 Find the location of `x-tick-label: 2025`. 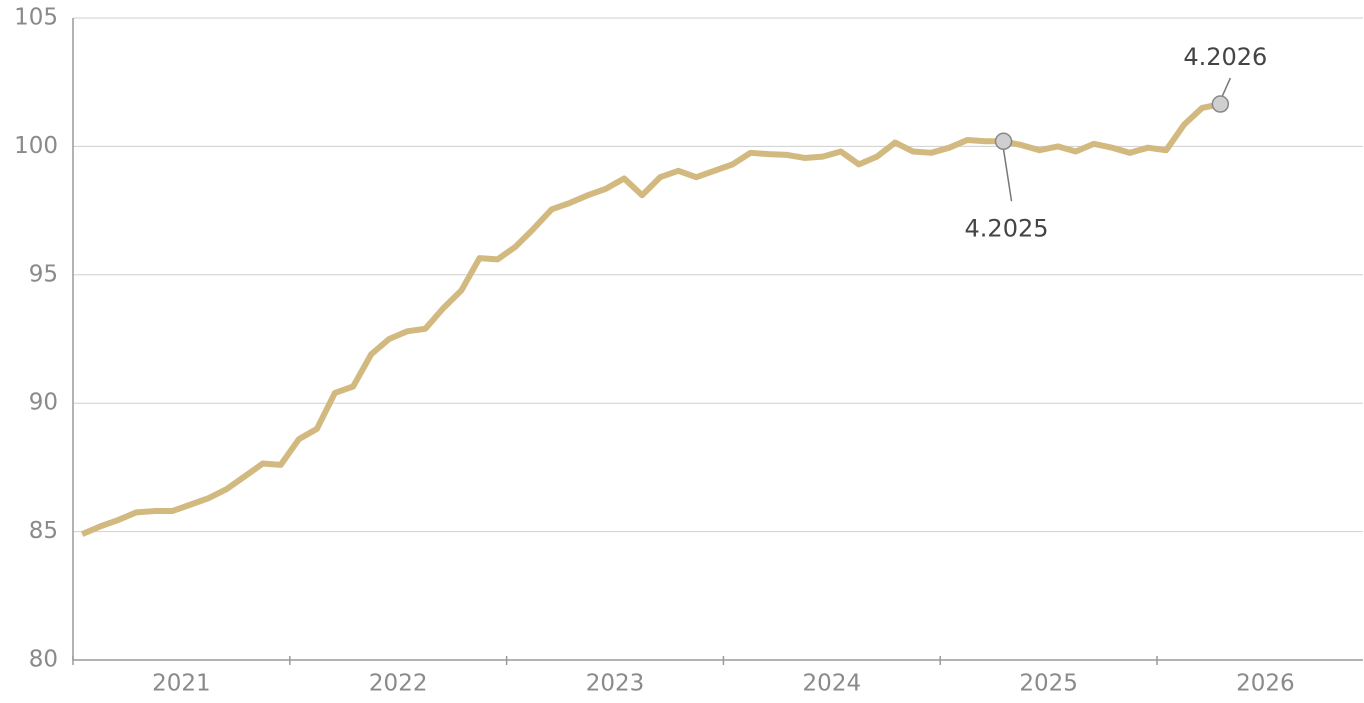

x-tick-label: 2025 is located at coordinates (1048, 684).